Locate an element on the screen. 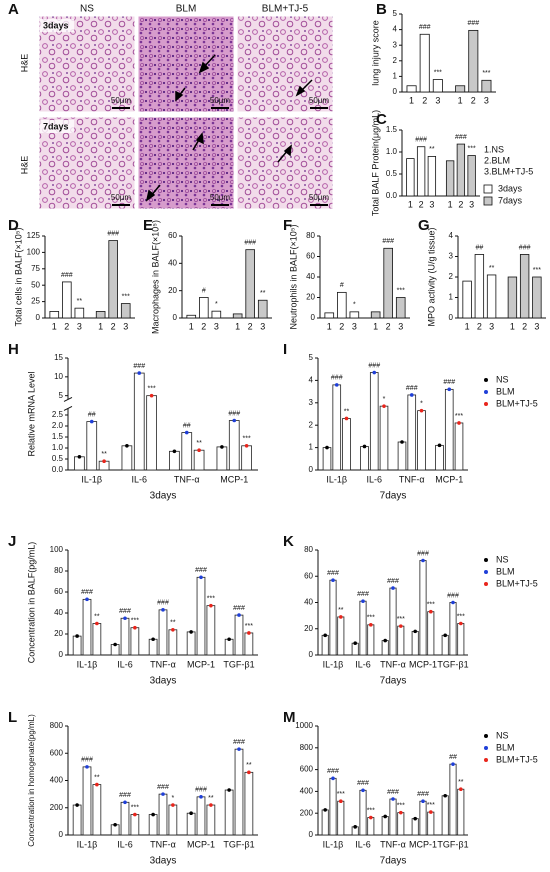 This screenshot has height=872, width=550. legend-label: NS is located at coordinates (502, 559).